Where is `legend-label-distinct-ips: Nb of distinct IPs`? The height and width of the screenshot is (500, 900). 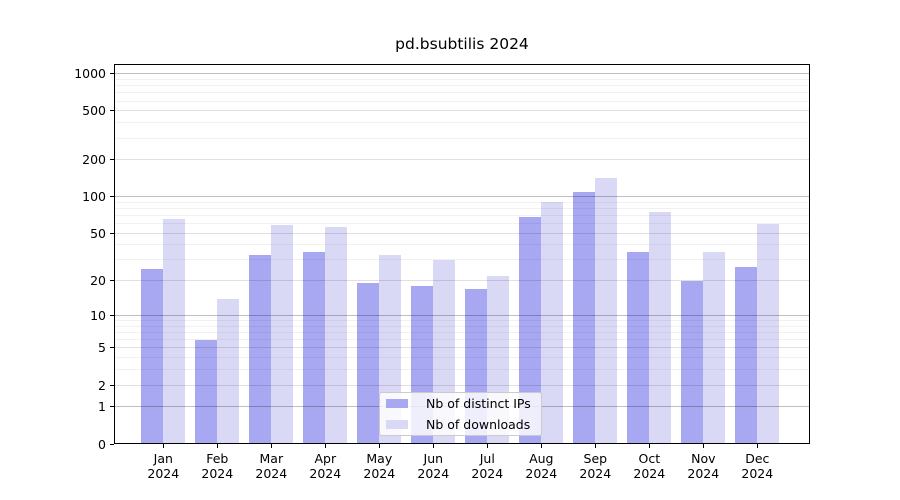 legend-label-distinct-ips: Nb of distinct IPs is located at coordinates (478, 403).